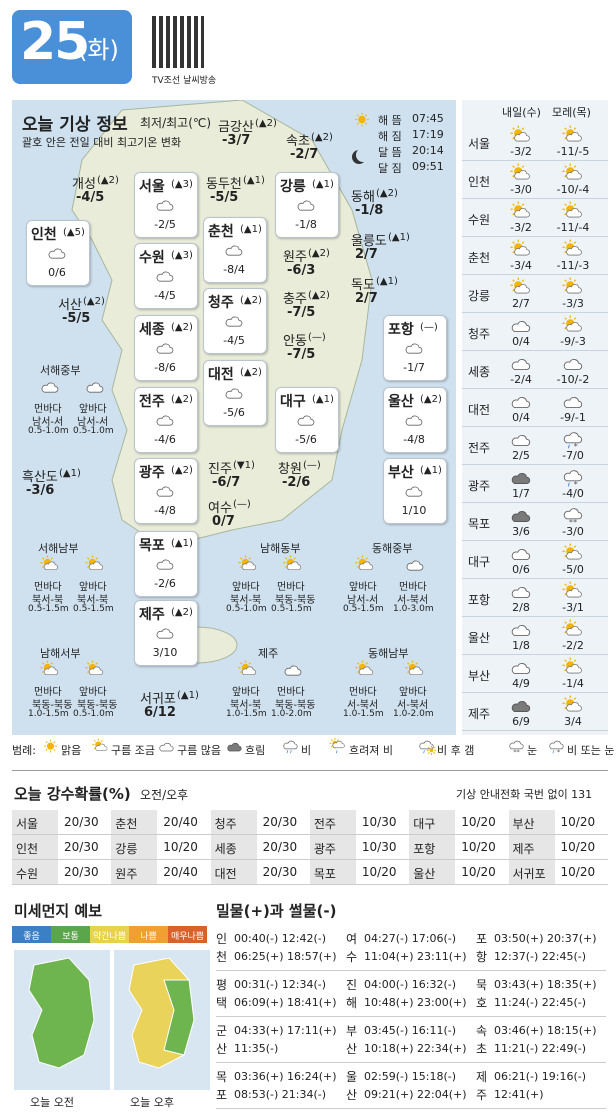 This screenshot has height=1116, width=616. What do you see at coordinates (414, 510) in the screenshot?
I see `city-temp: 1/10` at bounding box center [414, 510].